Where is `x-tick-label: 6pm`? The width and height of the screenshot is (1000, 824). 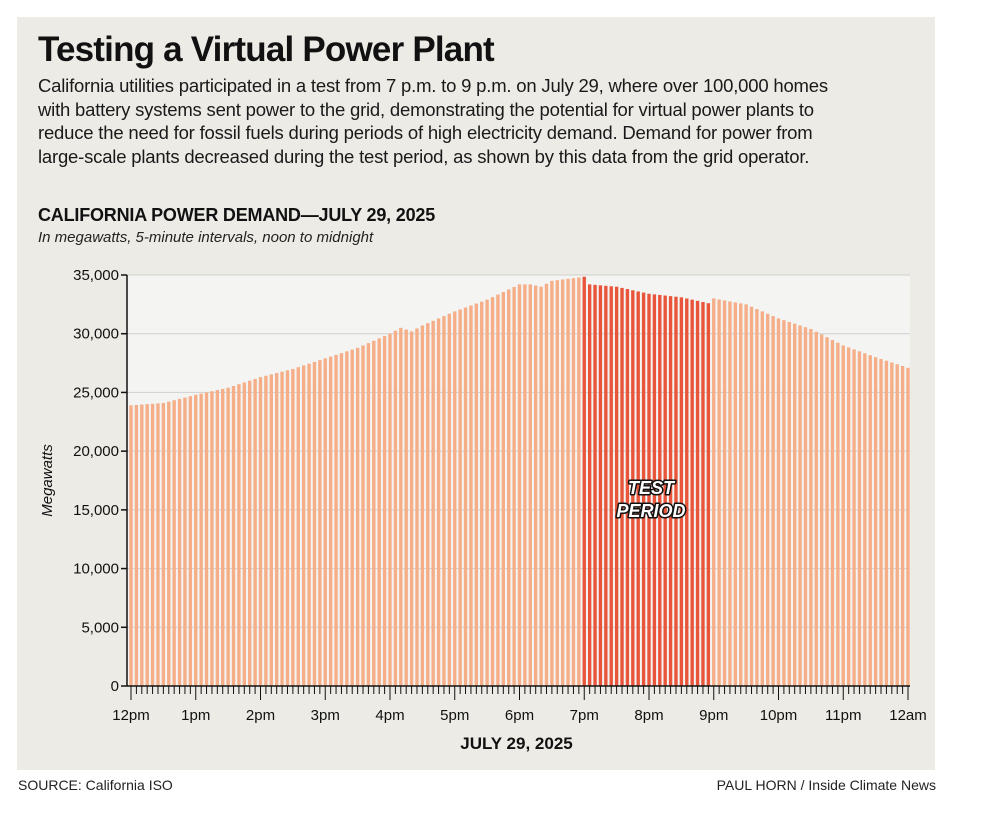
x-tick-label: 6pm is located at coordinates (519, 715).